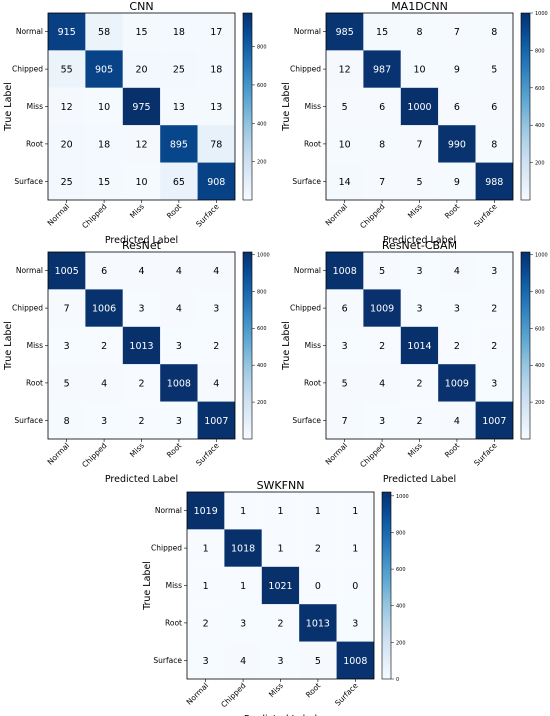 The height and width of the screenshot is (716, 550). I want to click on cell-value-label: 975, so click(141, 107).